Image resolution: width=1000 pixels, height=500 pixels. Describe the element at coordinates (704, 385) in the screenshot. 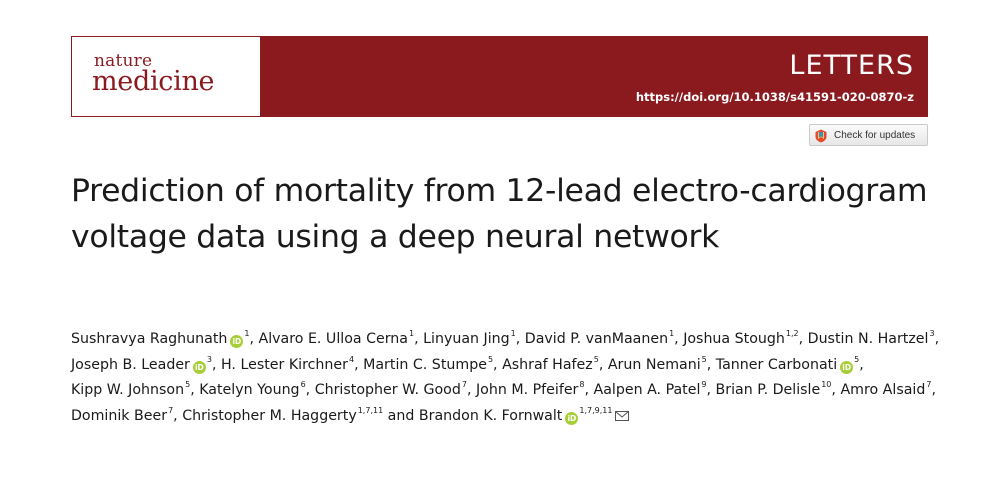

I see `affiliation-marker: 9` at that location.